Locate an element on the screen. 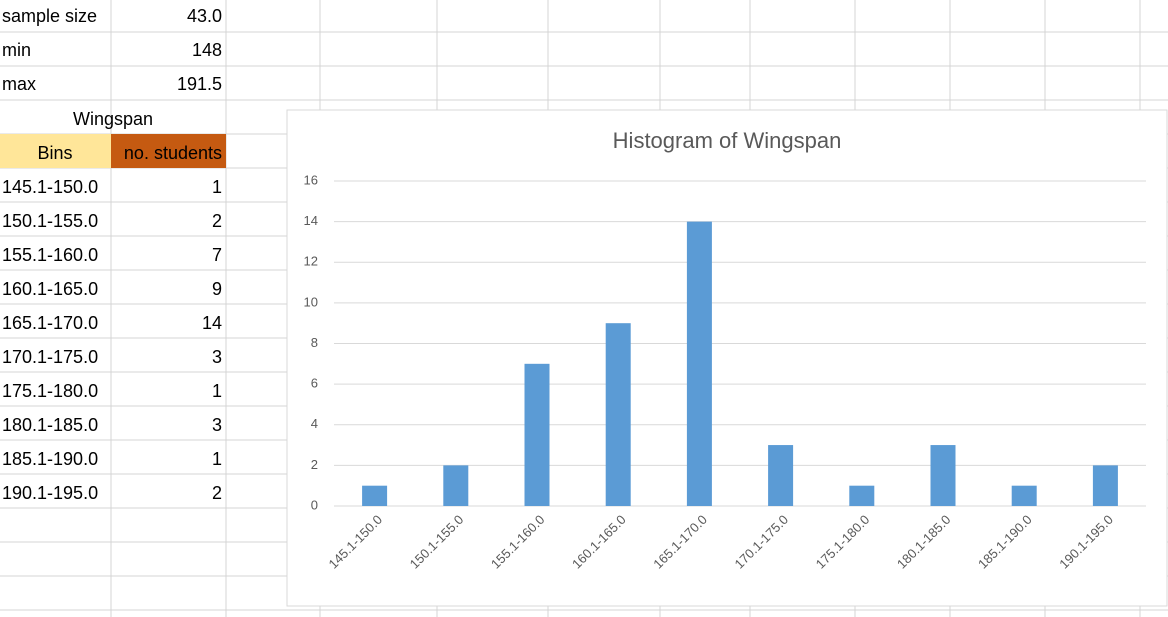 This screenshot has width=1168, height=617. value-cell: 43.0 is located at coordinates (204, 16).